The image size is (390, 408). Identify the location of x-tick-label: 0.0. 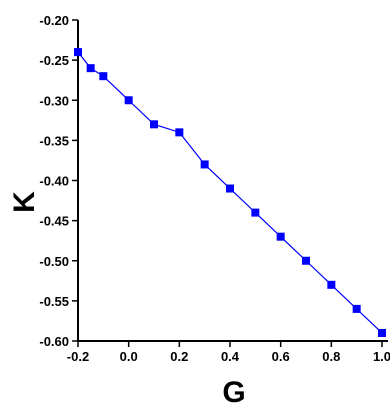
(129, 356).